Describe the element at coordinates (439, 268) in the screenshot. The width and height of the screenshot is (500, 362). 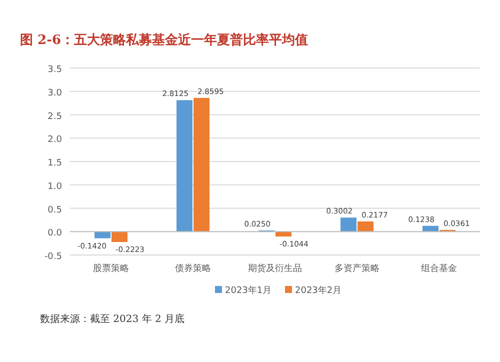
I see `x-tick-label: 组合基金` at that location.